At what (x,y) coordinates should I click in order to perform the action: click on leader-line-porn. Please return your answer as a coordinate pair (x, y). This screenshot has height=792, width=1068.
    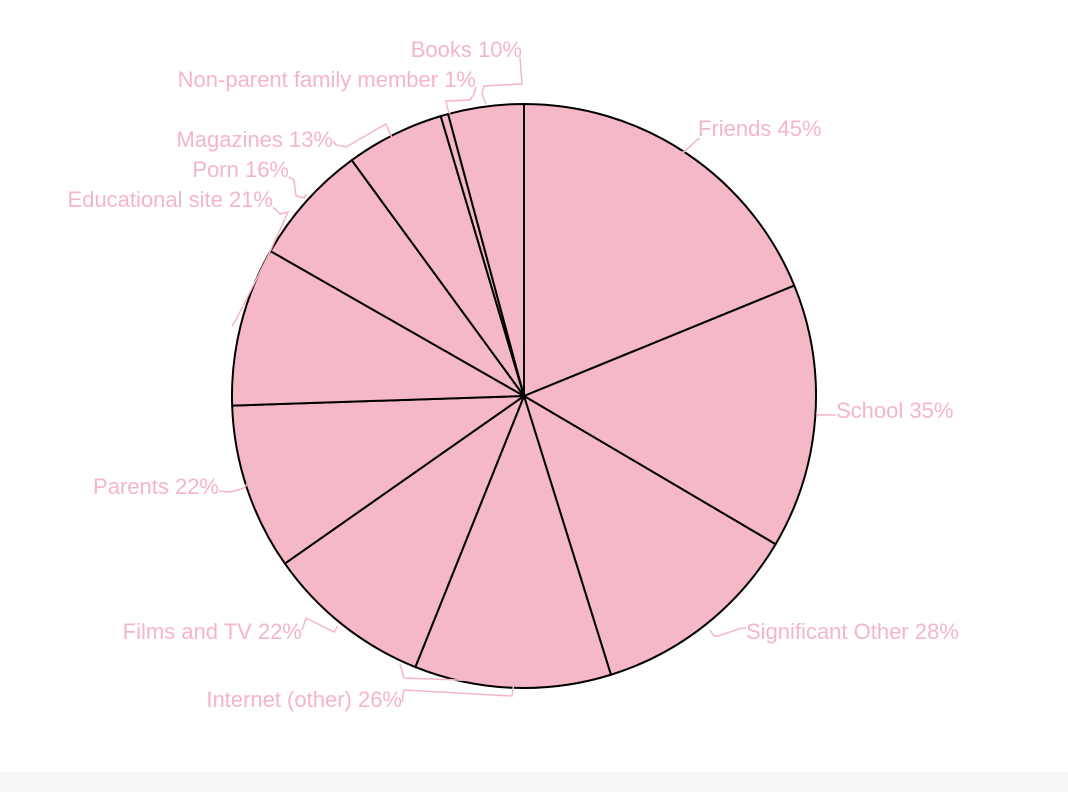
    Looking at the image, I should click on (297, 187).